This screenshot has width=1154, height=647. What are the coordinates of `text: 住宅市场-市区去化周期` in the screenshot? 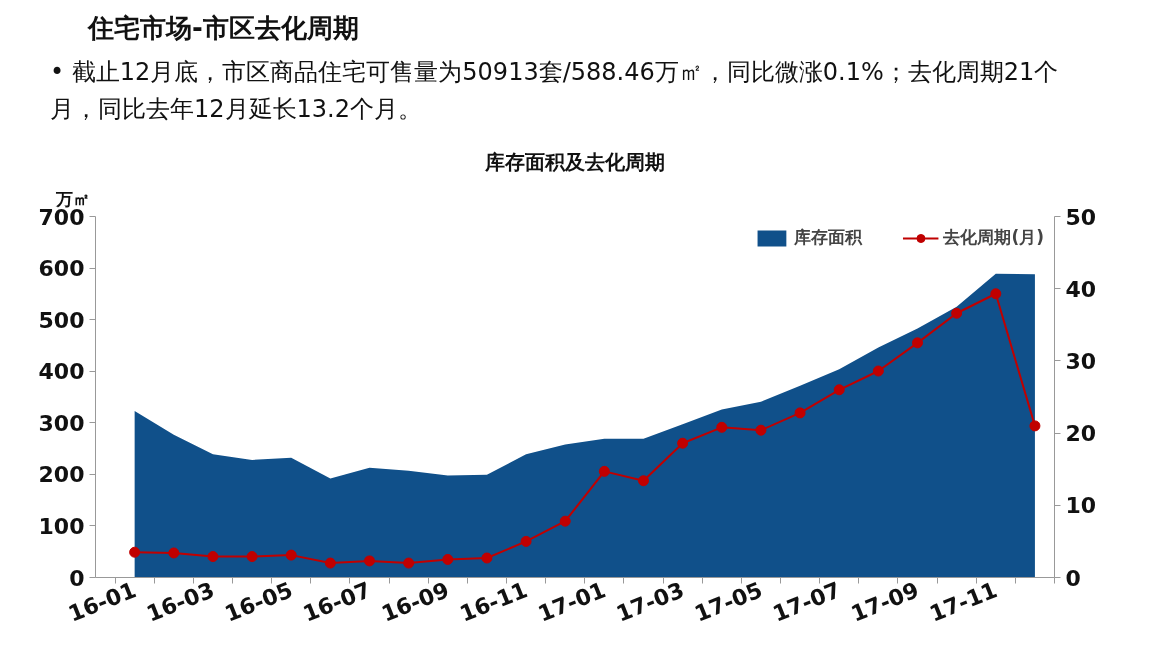 It's located at (223, 28).